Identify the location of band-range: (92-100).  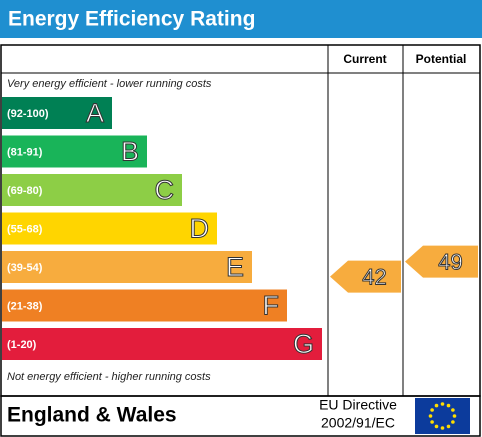
(28, 114).